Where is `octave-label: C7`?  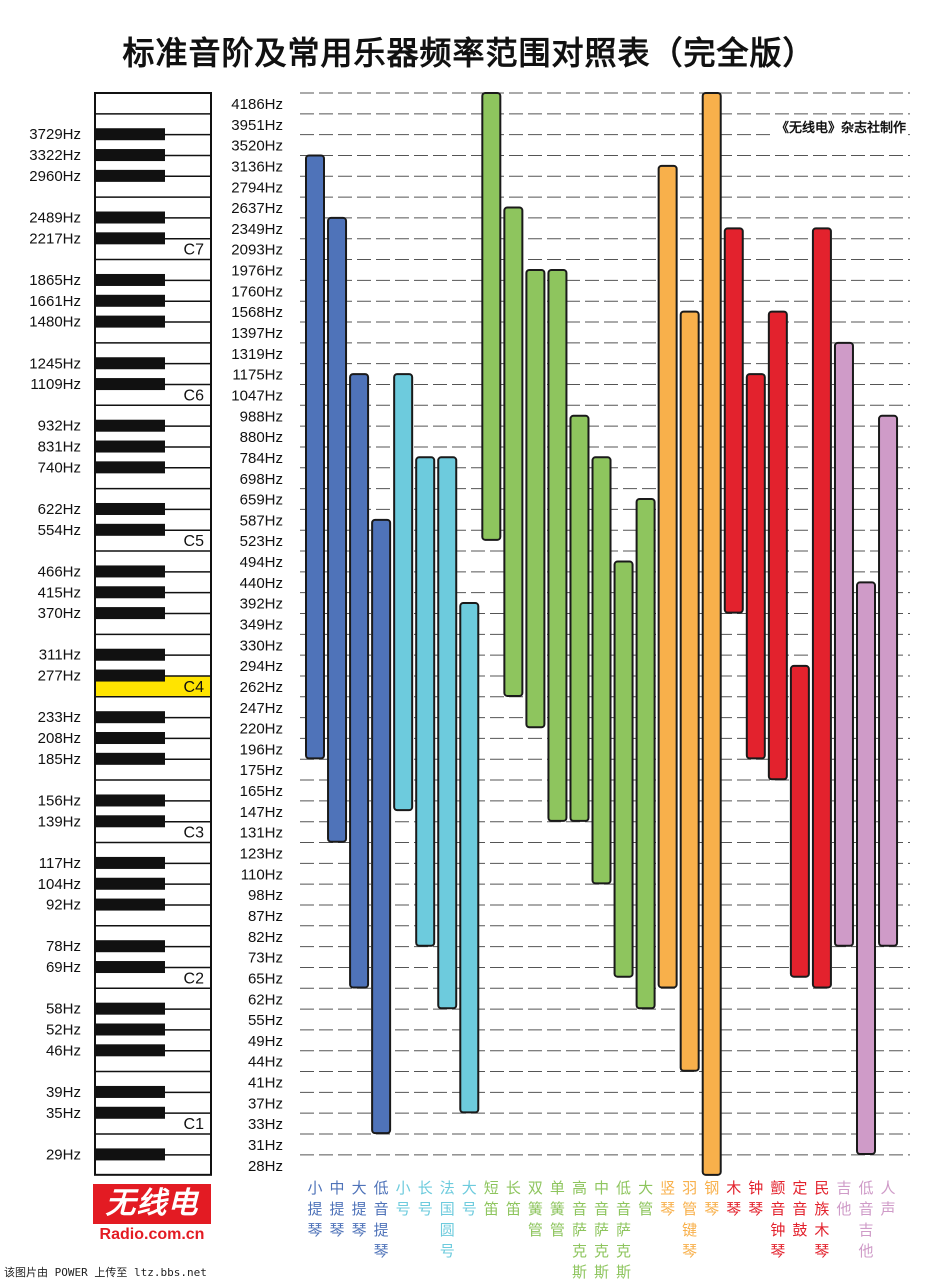 octave-label: C7 is located at coordinates (194, 250).